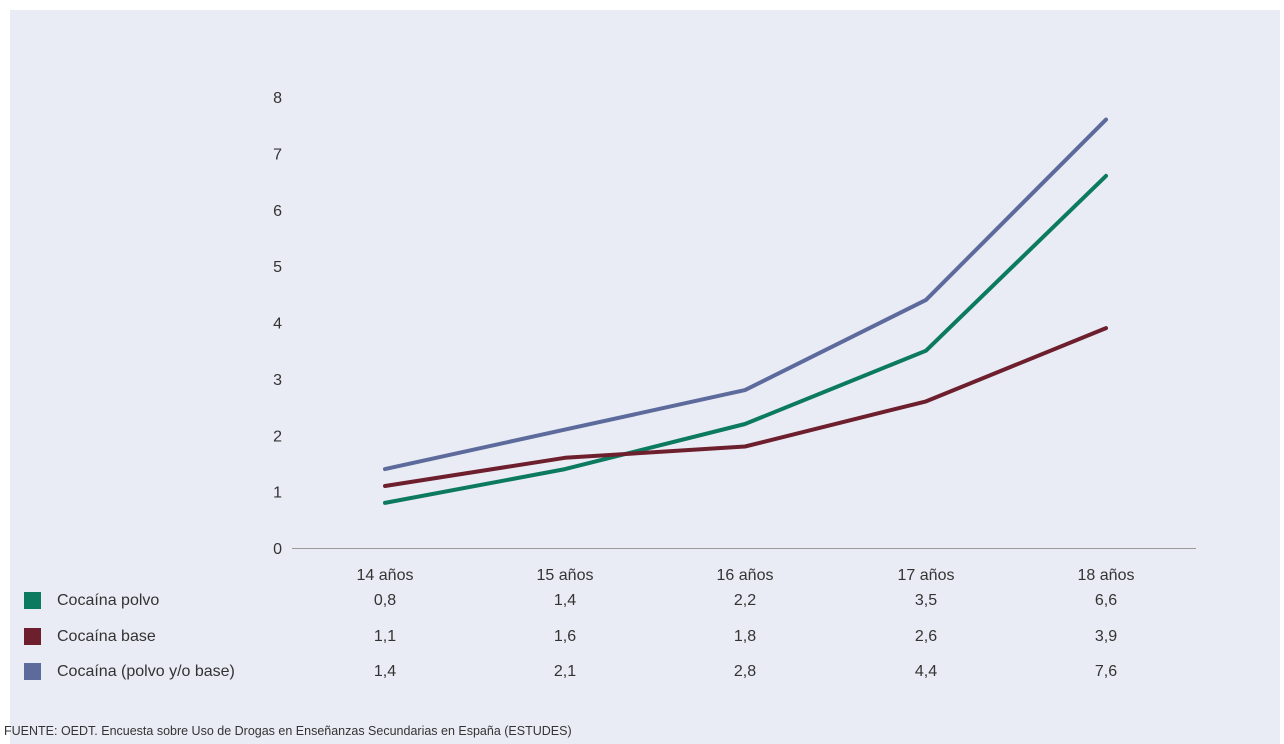 Image resolution: width=1284 pixels, height=744 pixels. I want to click on y-axis-ticks: 0 1 2 3 4 5 6 7 8, so click(277, 324).